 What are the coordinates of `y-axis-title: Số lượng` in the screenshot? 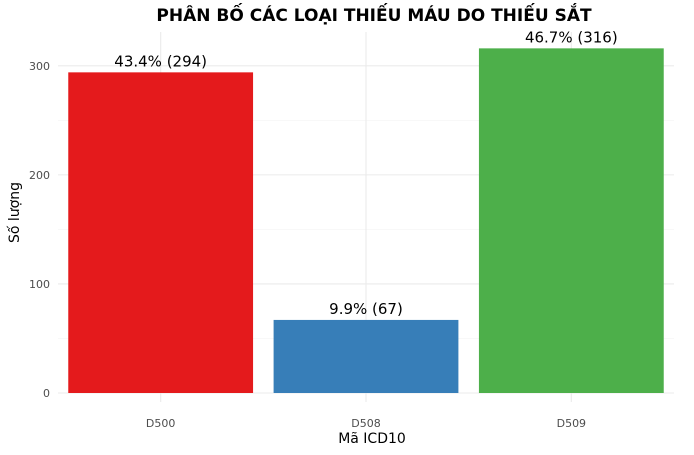 It's located at (14, 212).